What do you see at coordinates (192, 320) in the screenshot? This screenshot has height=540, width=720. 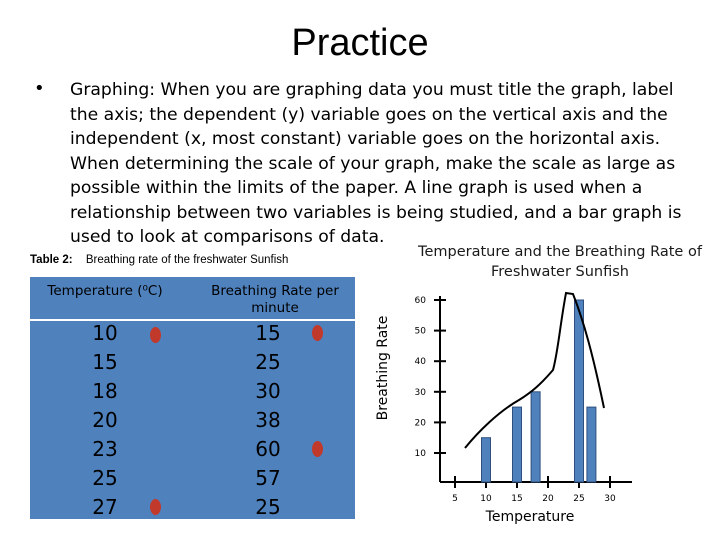 I see `table-header-divider` at bounding box center [192, 320].